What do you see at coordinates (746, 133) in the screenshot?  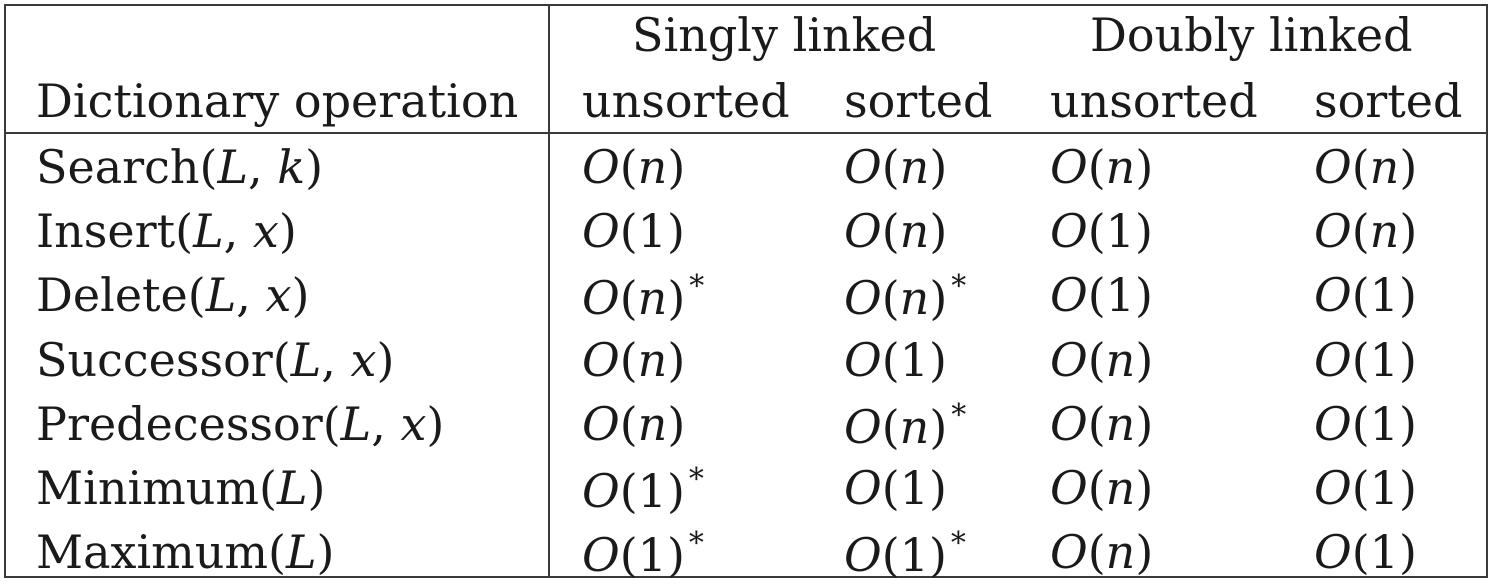 I see `header-divider` at bounding box center [746, 133].